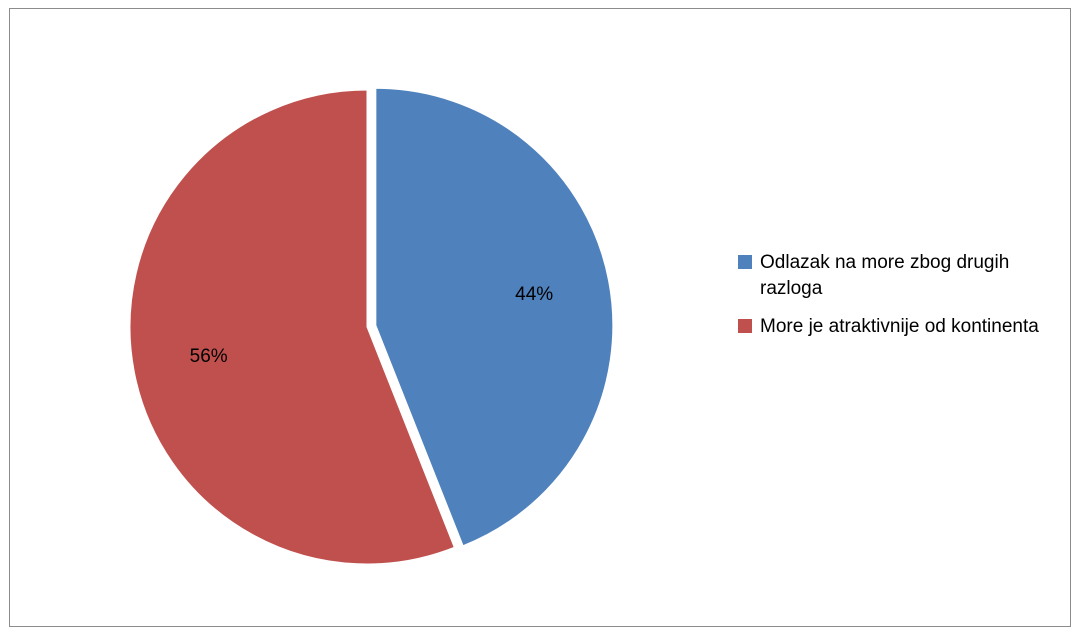 The image size is (1081, 635). I want to click on legend-label-other-reasons: Odlazak na more zbog drugih razloga, so click(885, 275).